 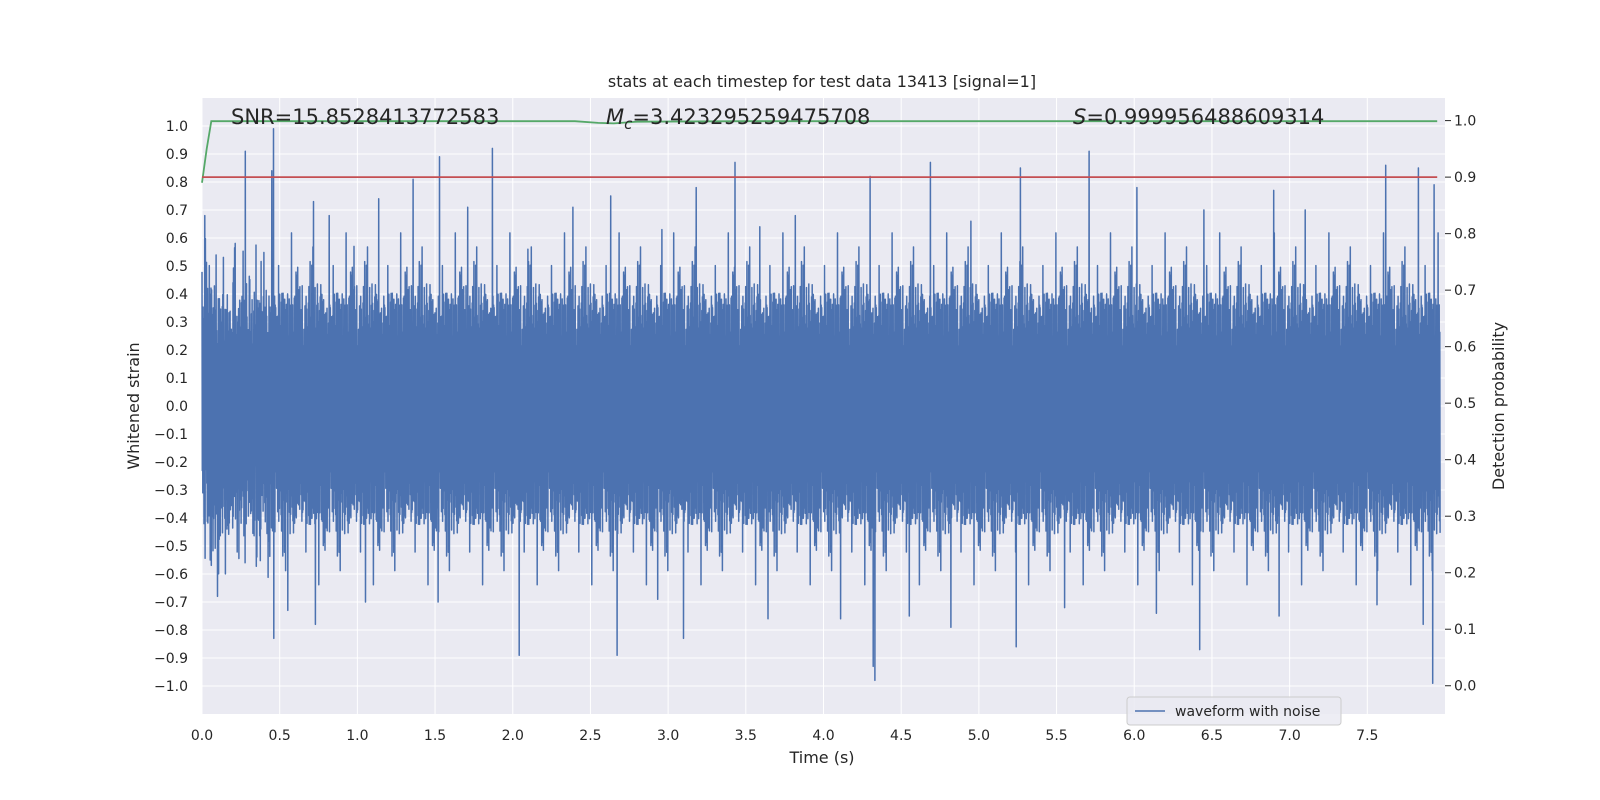 I want to click on x-tick-label: 3.5, so click(x=746, y=736).